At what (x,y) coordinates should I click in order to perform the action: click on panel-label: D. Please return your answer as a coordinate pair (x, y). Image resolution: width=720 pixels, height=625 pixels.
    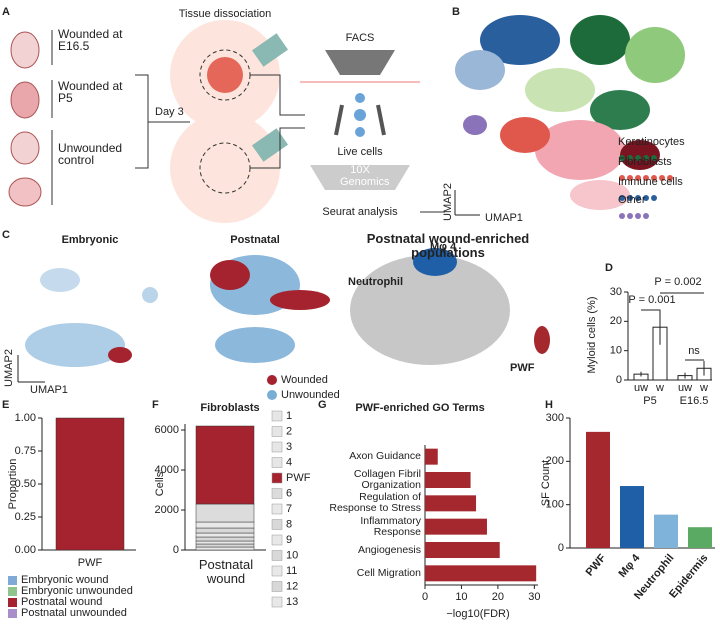
    Looking at the image, I should click on (609, 268).